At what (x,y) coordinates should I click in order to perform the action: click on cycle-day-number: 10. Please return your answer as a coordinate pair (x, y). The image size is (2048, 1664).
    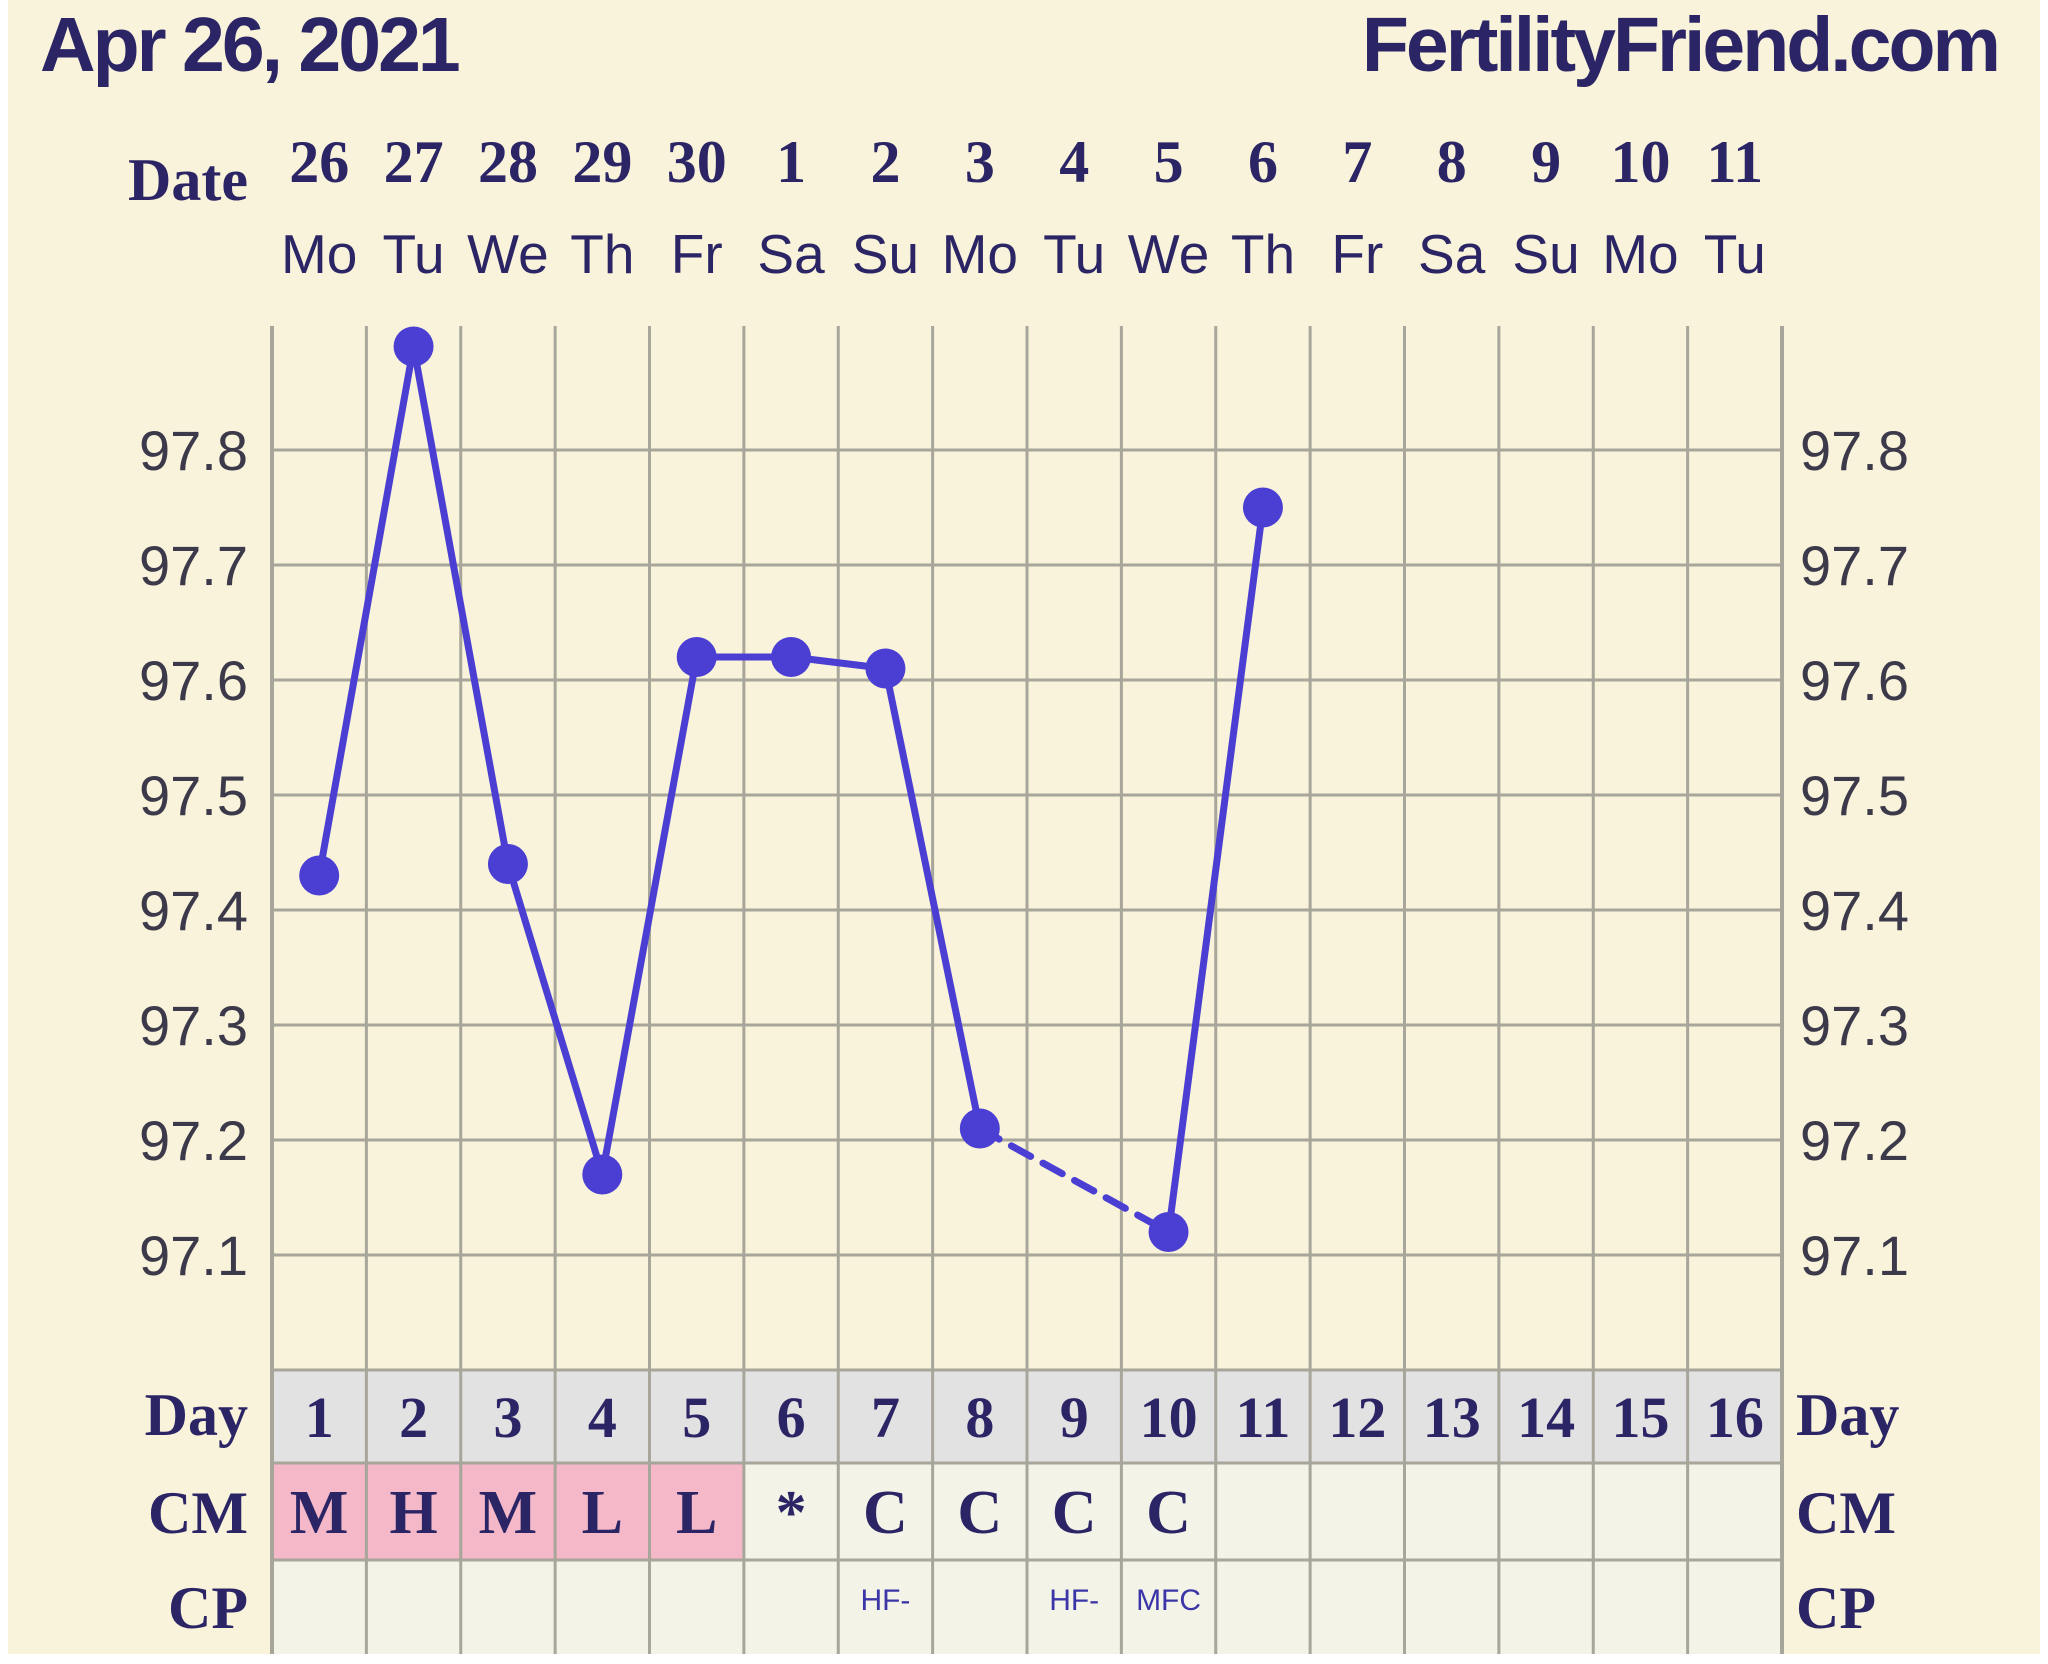
    Looking at the image, I should click on (1169, 1417).